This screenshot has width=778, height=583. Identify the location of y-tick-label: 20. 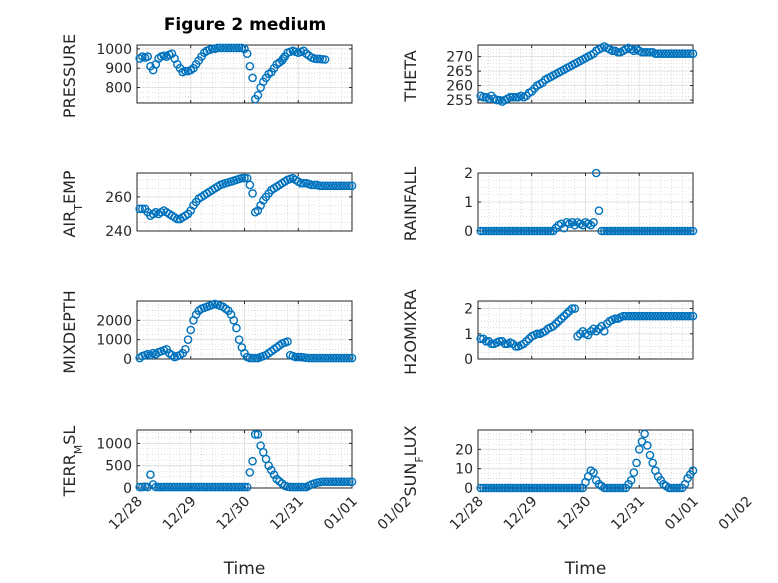
(464, 450).